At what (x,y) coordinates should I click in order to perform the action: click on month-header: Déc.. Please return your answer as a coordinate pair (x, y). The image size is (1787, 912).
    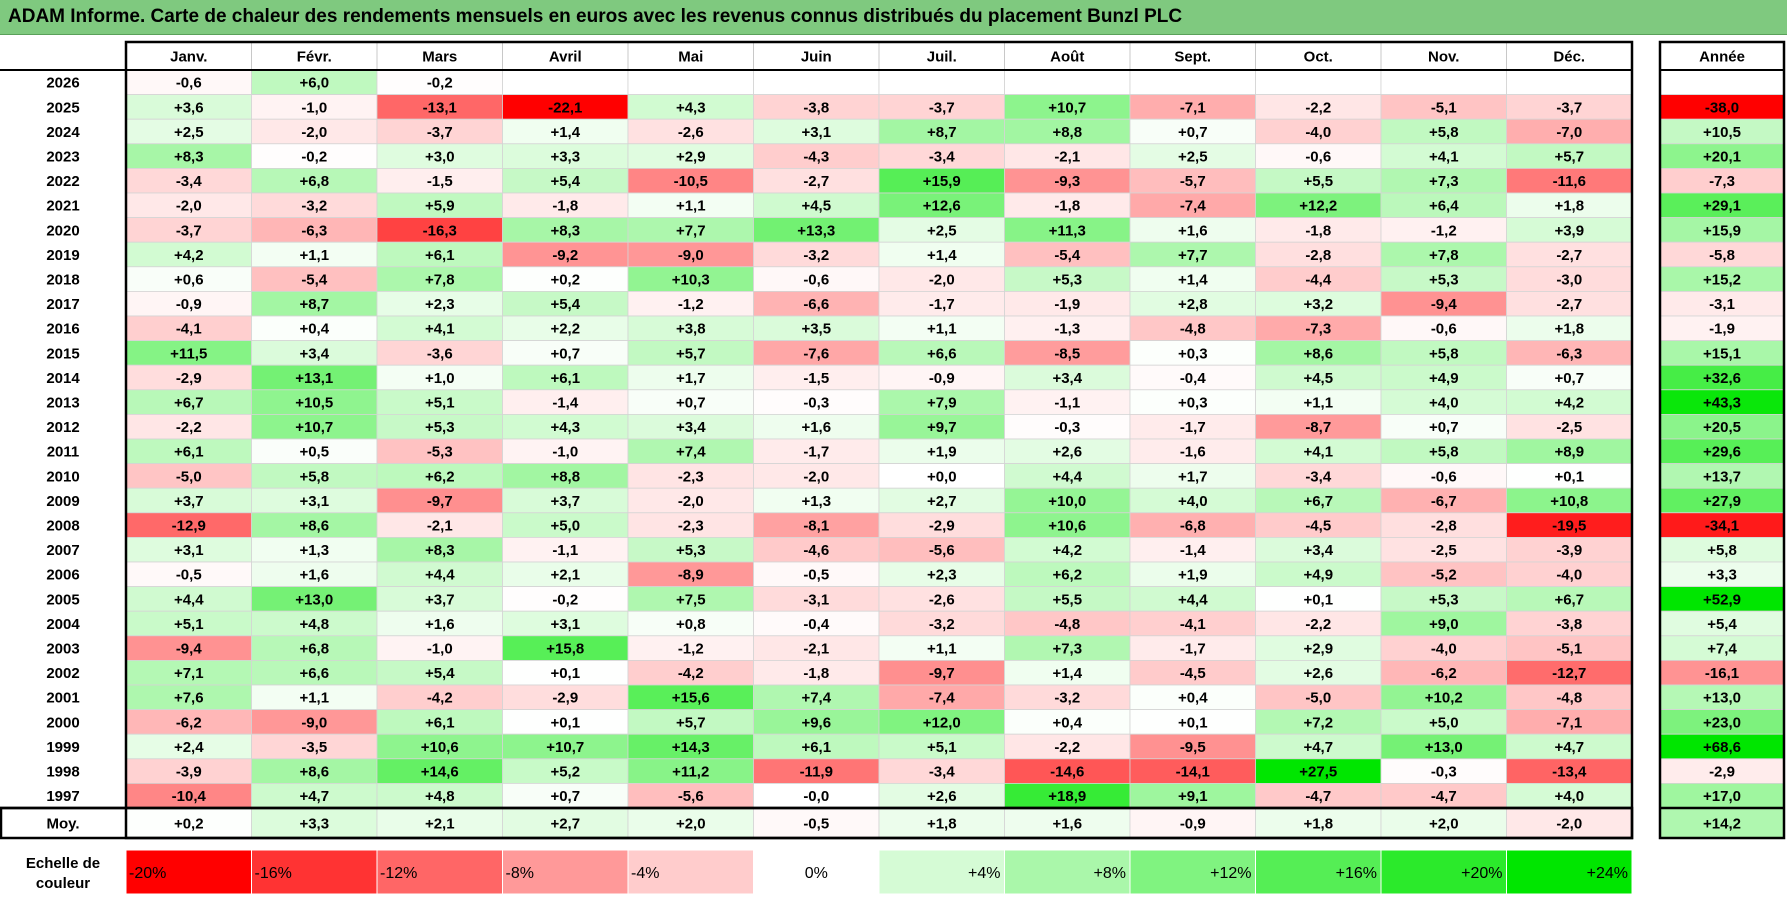
    Looking at the image, I should click on (1569, 56).